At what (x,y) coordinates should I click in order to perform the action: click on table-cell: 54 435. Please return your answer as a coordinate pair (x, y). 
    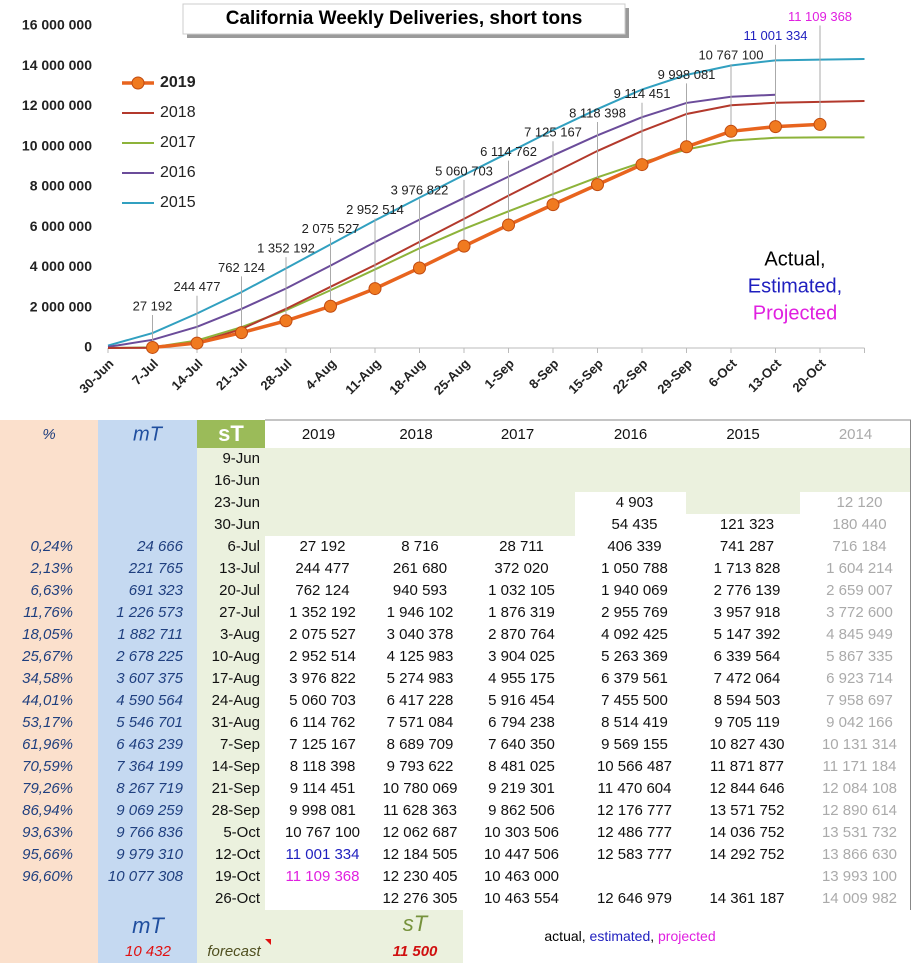
    Looking at the image, I should click on (635, 524).